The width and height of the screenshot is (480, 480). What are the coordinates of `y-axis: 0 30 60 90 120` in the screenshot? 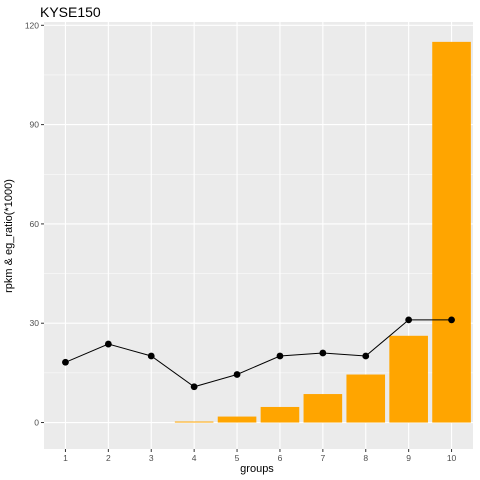 It's located at (34, 224).